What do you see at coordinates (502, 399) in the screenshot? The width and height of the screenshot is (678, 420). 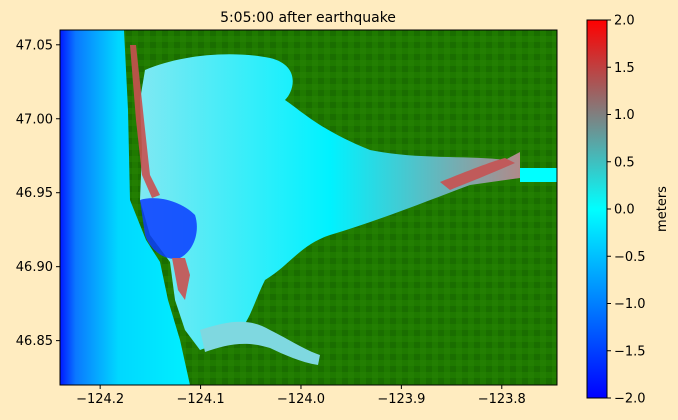 I see `x-tick-label: −123.8` at bounding box center [502, 399].